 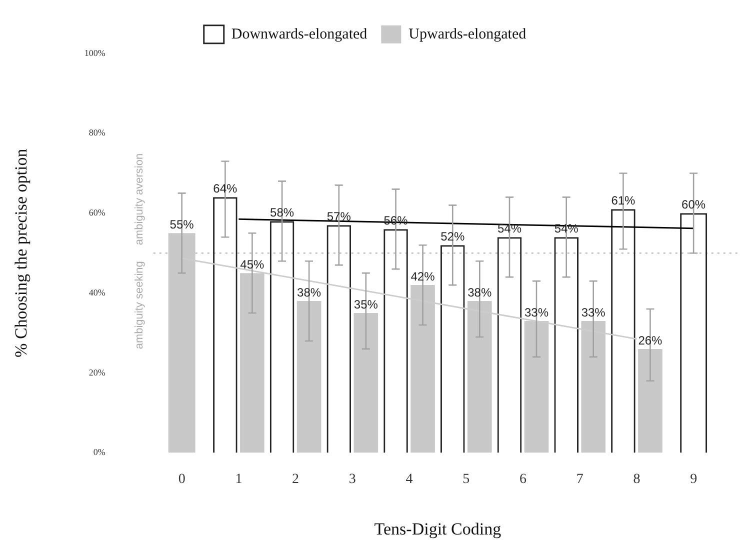 What do you see at coordinates (252, 264) in the screenshot?
I see `data-label: 45%` at bounding box center [252, 264].